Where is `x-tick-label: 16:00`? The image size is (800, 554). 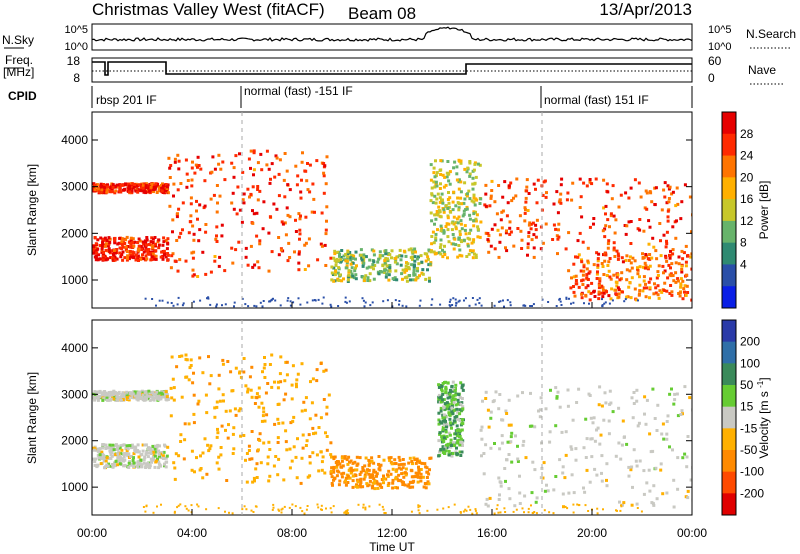 x-tick-label: 16:00 is located at coordinates (492, 533).